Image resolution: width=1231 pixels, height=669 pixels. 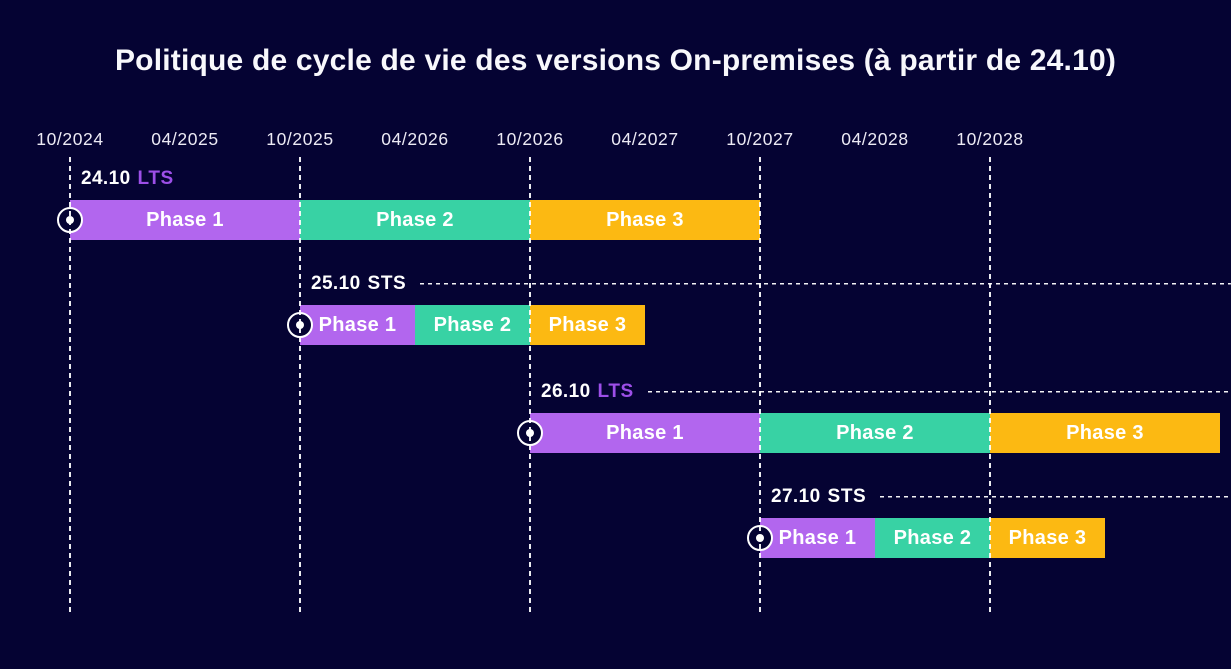 What do you see at coordinates (990, 384) in the screenshot?
I see `gridline-10-2028` at bounding box center [990, 384].